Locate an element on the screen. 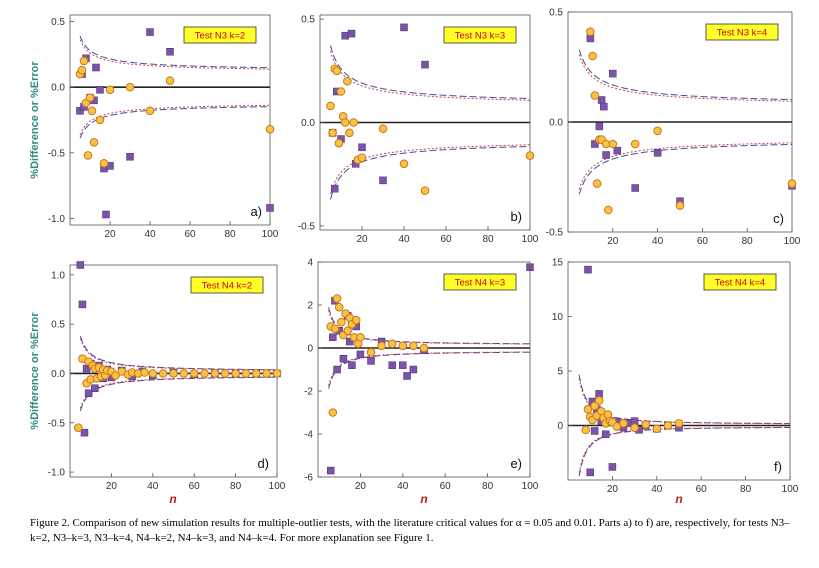  panel-label: e) is located at coordinates (516, 463).